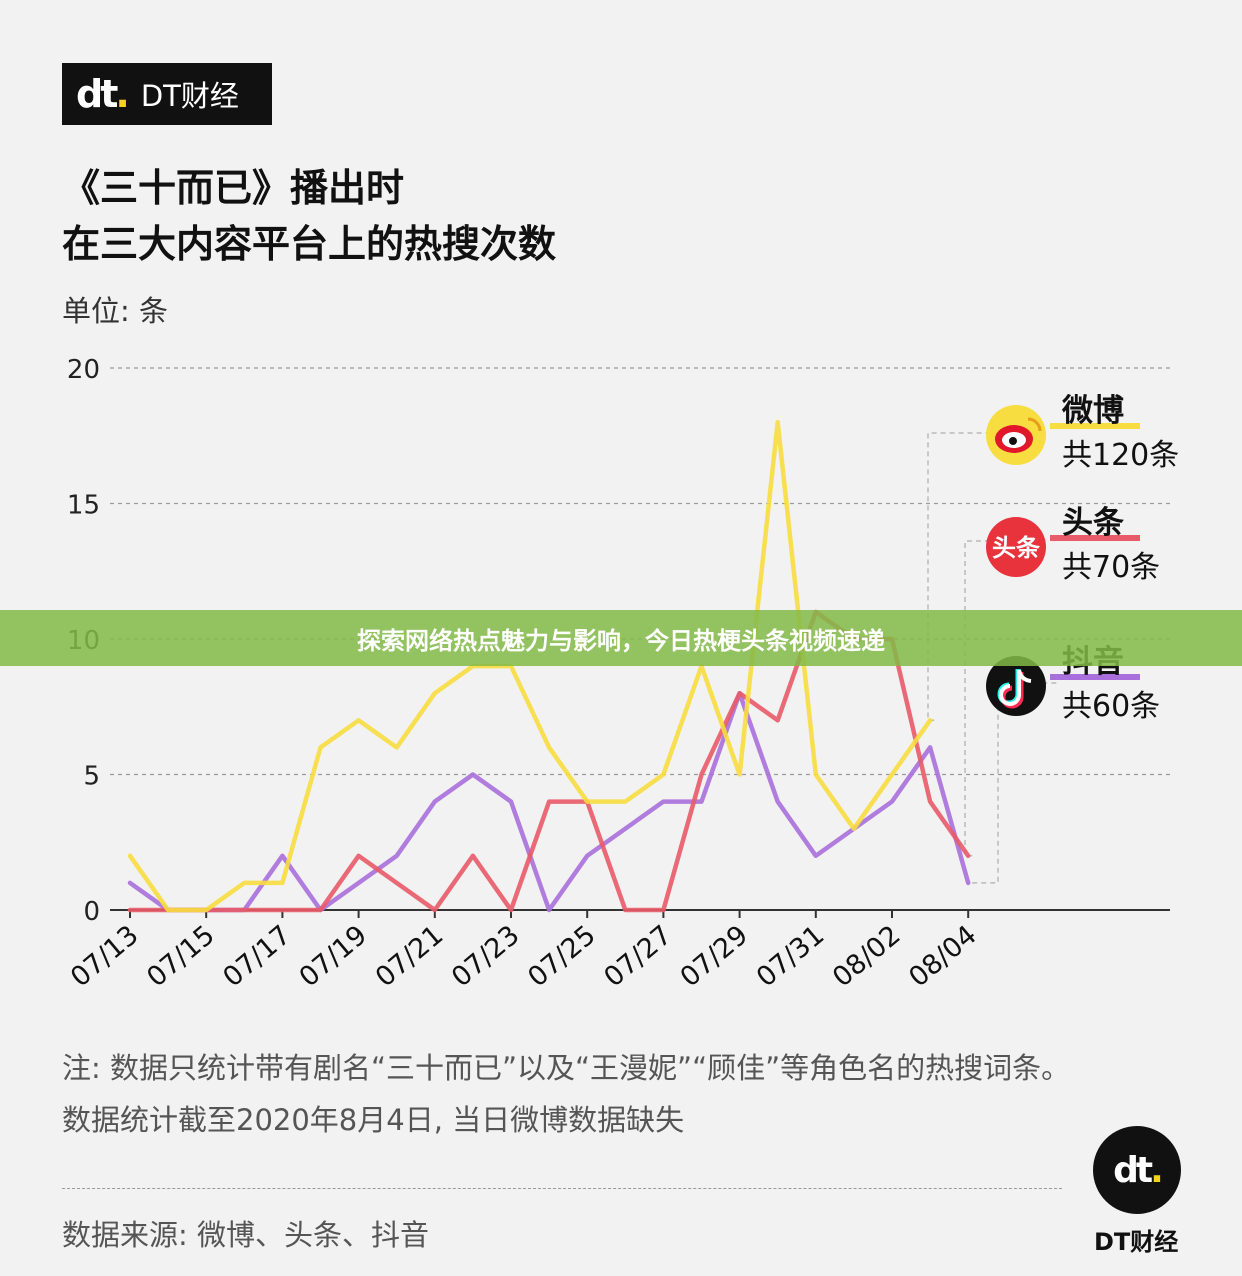  Describe the element at coordinates (1092, 411) in the screenshot. I see `legend-series-name: 微博` at that location.